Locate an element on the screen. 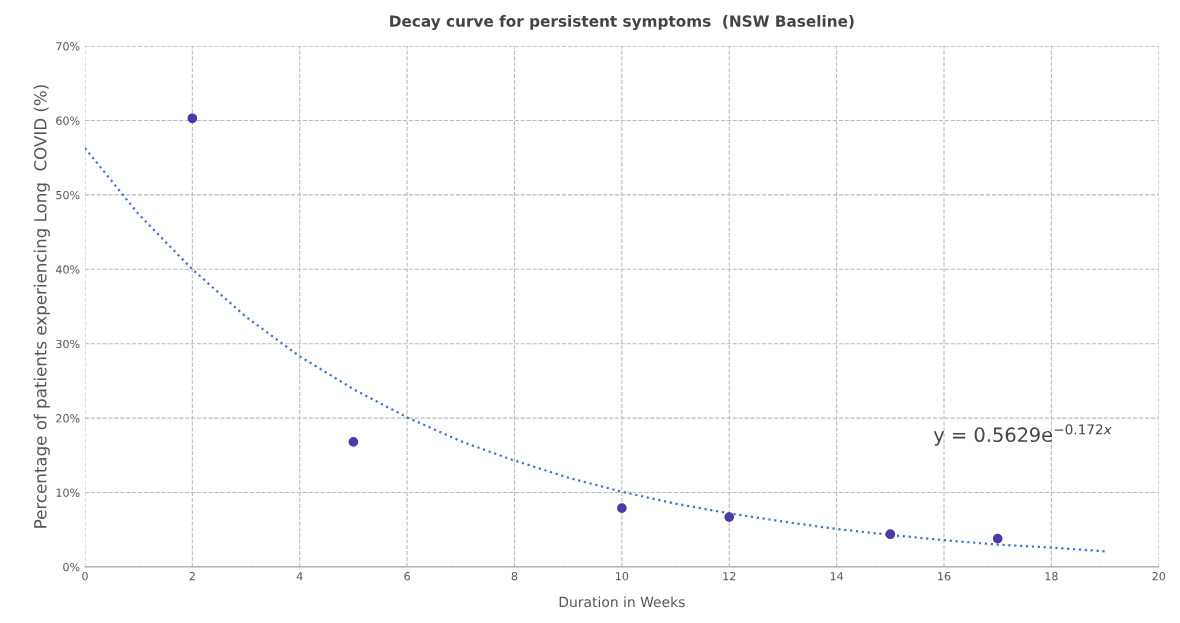  x-tick-label: 0 is located at coordinates (85, 576).